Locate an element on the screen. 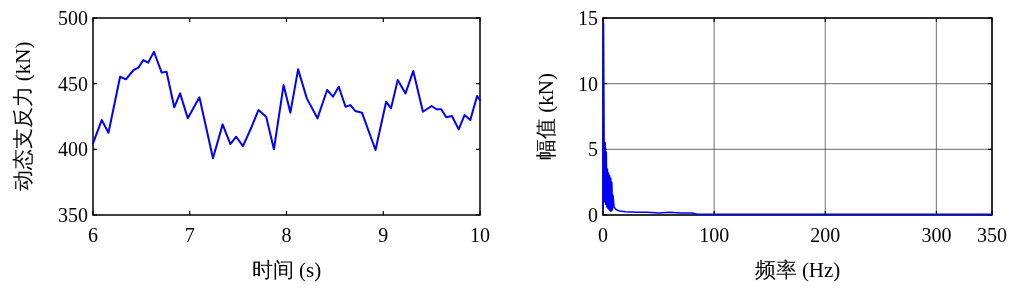 Image resolution: width=1024 pixels, height=296 pixels. x-tick-label: 350 is located at coordinates (992, 235).